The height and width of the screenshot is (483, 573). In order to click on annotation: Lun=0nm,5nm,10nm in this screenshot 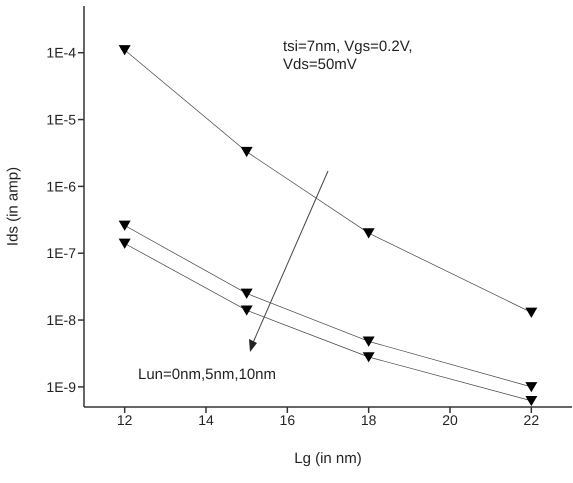, I will do `click(207, 374)`.